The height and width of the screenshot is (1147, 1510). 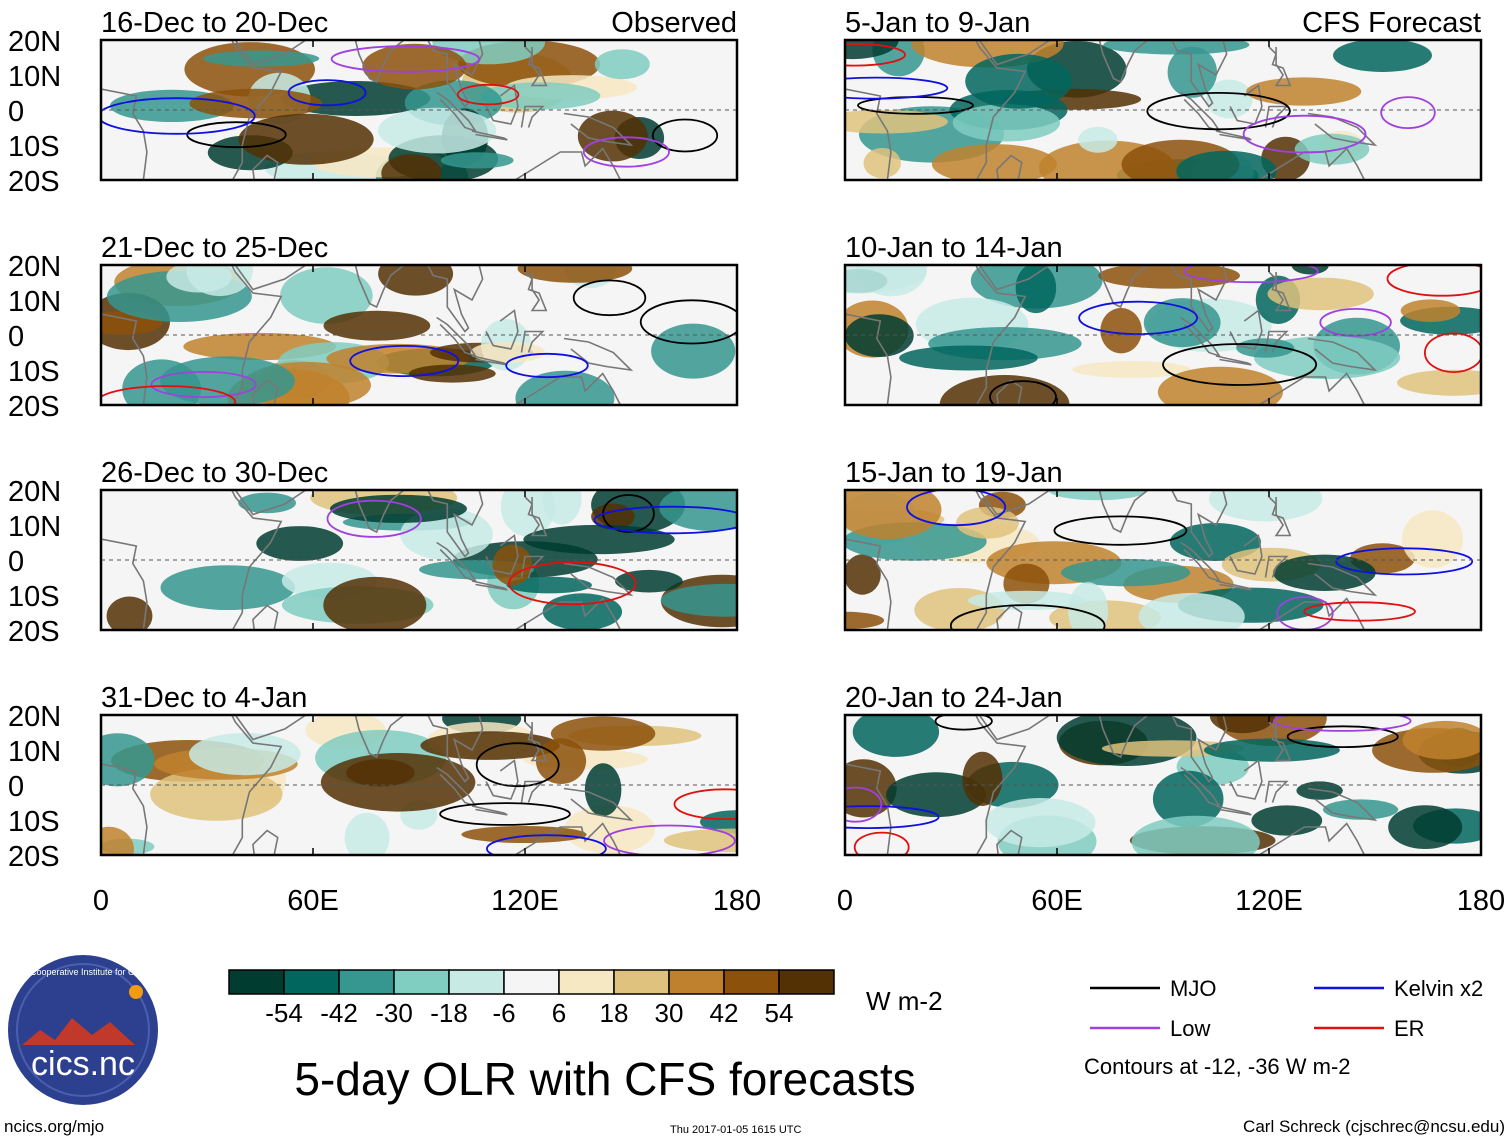 I want to click on legend-label: Low, so click(x=1190, y=1028).